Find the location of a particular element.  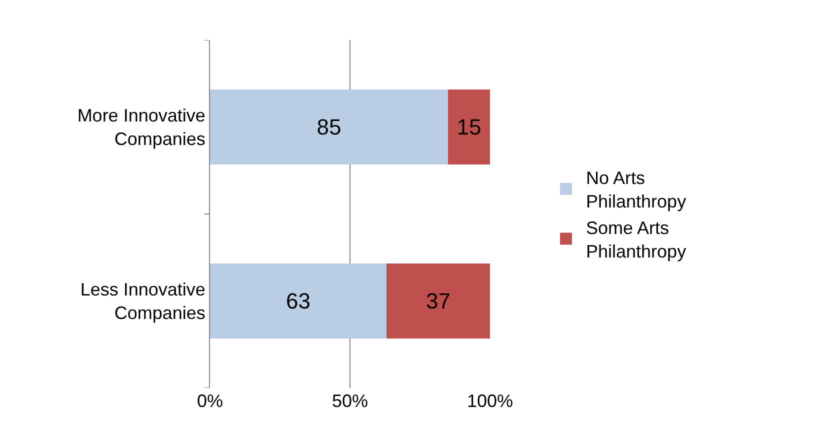

data-label: 85 is located at coordinates (329, 127).